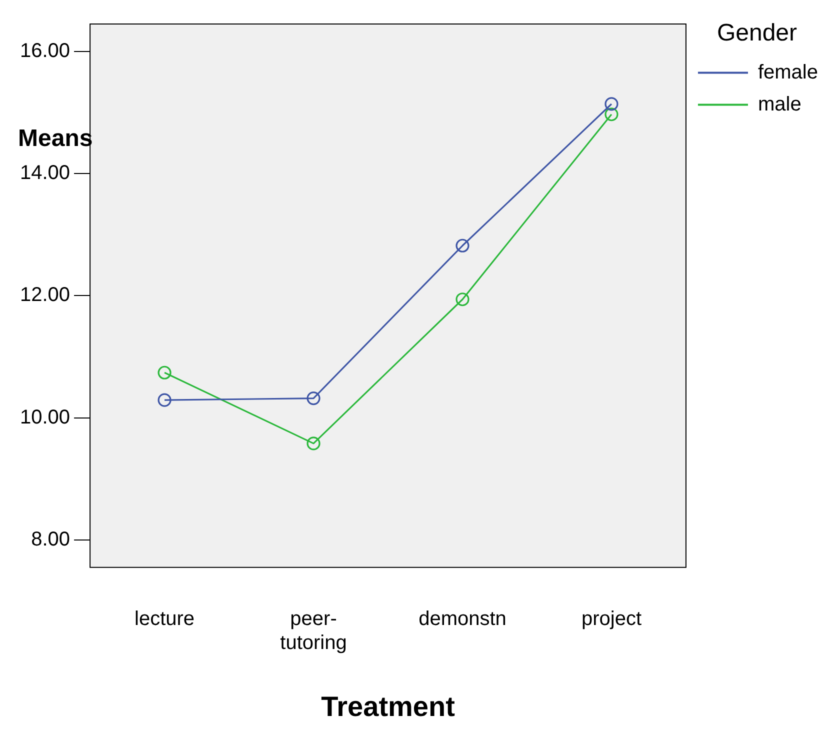 The height and width of the screenshot is (745, 838). What do you see at coordinates (164, 619) in the screenshot?
I see `x-tick-label: lecture` at bounding box center [164, 619].